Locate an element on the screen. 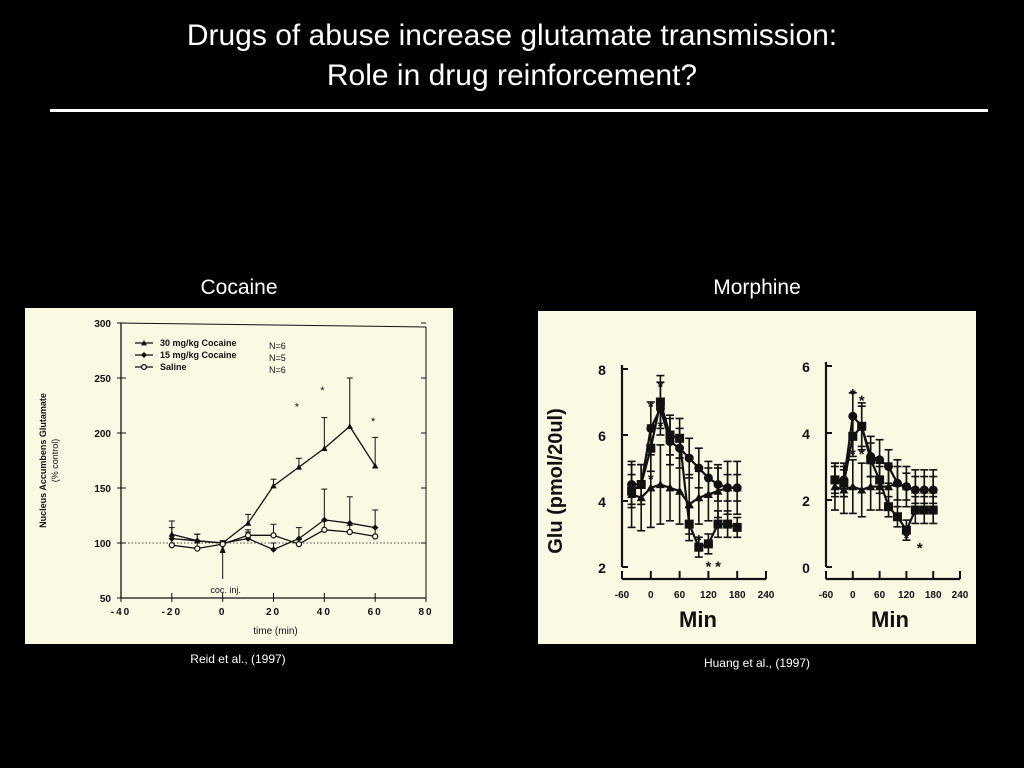  cocaine-legend-label: Saline is located at coordinates (173, 367).